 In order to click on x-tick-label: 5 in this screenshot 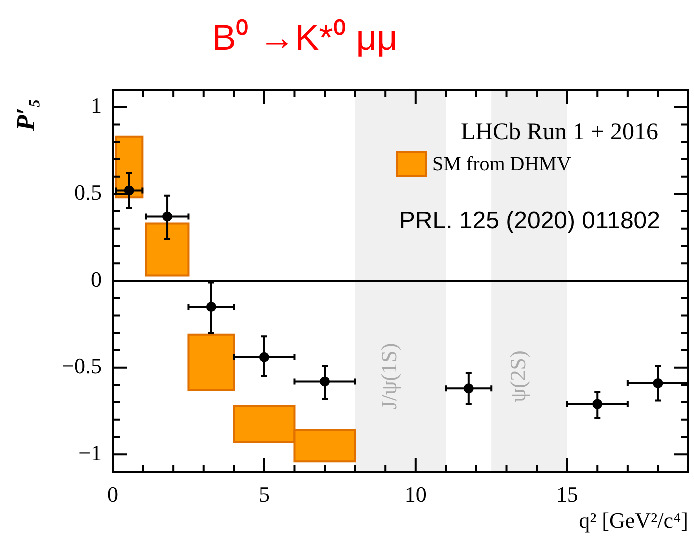, I will do `click(264, 494)`.